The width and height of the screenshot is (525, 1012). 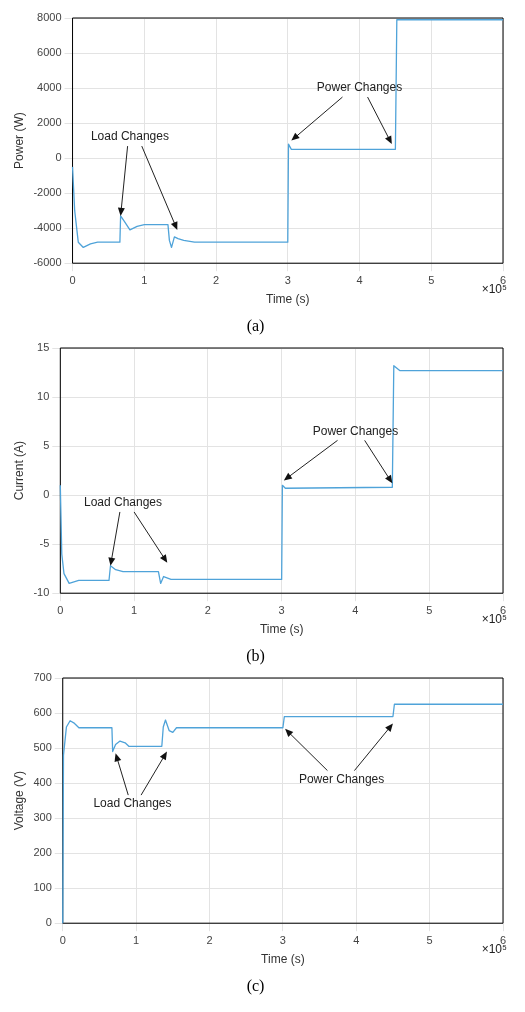 I want to click on x-tick-label: 0, so click(x=72, y=279).